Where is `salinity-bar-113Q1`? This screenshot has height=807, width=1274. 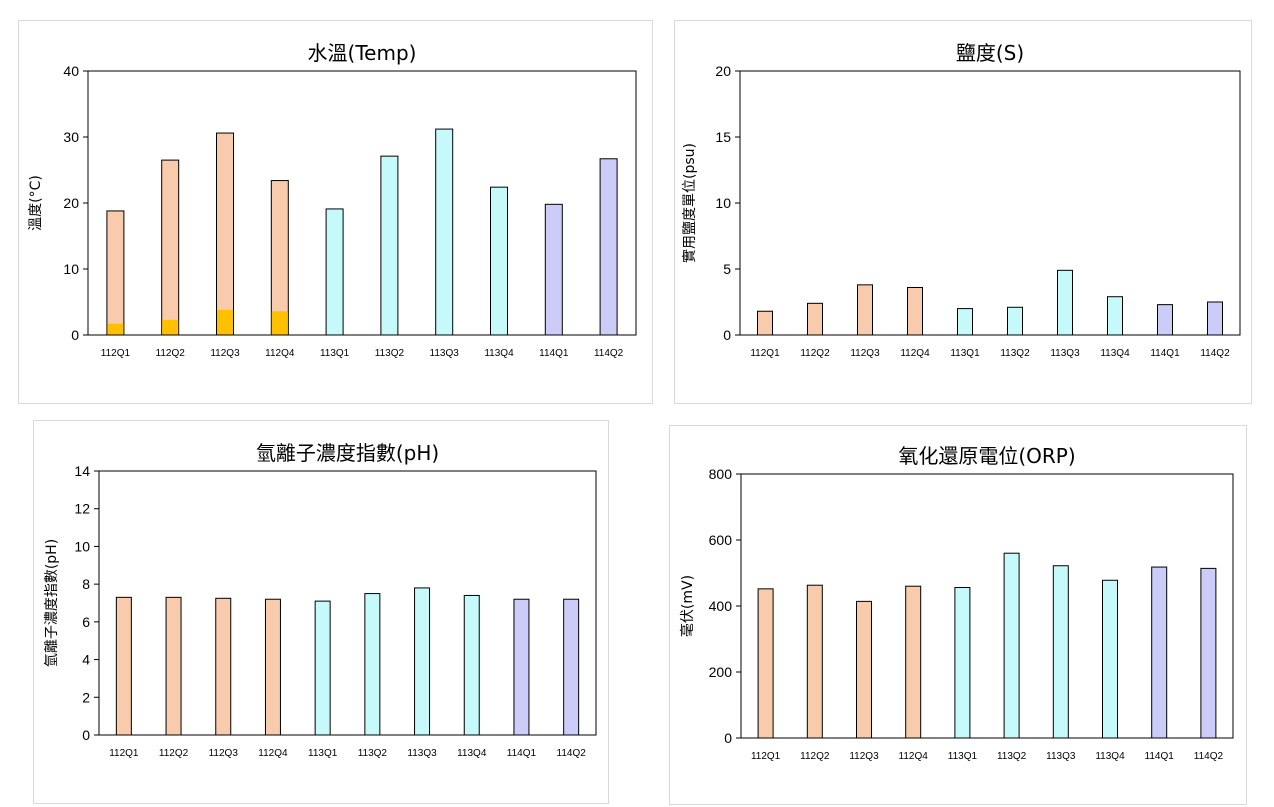 salinity-bar-113Q1 is located at coordinates (965, 322).